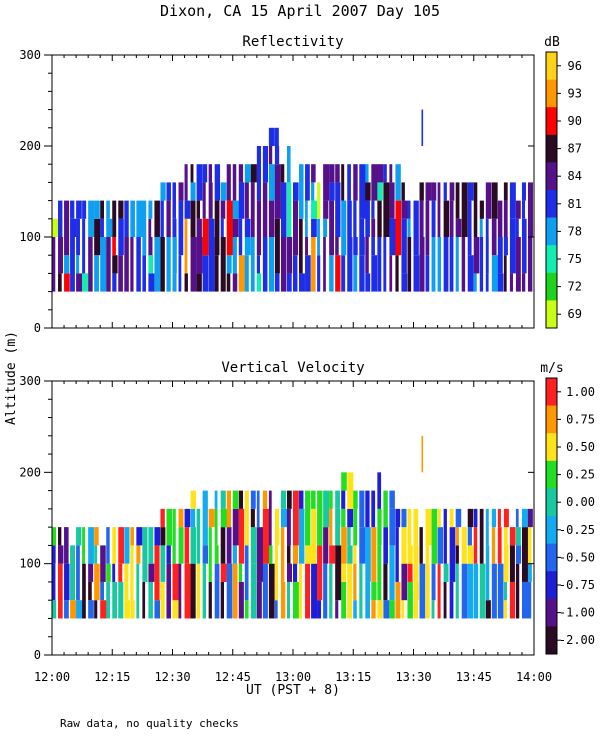 The width and height of the screenshot is (600, 750). I want to click on colorbar-label: 93, so click(575, 93).